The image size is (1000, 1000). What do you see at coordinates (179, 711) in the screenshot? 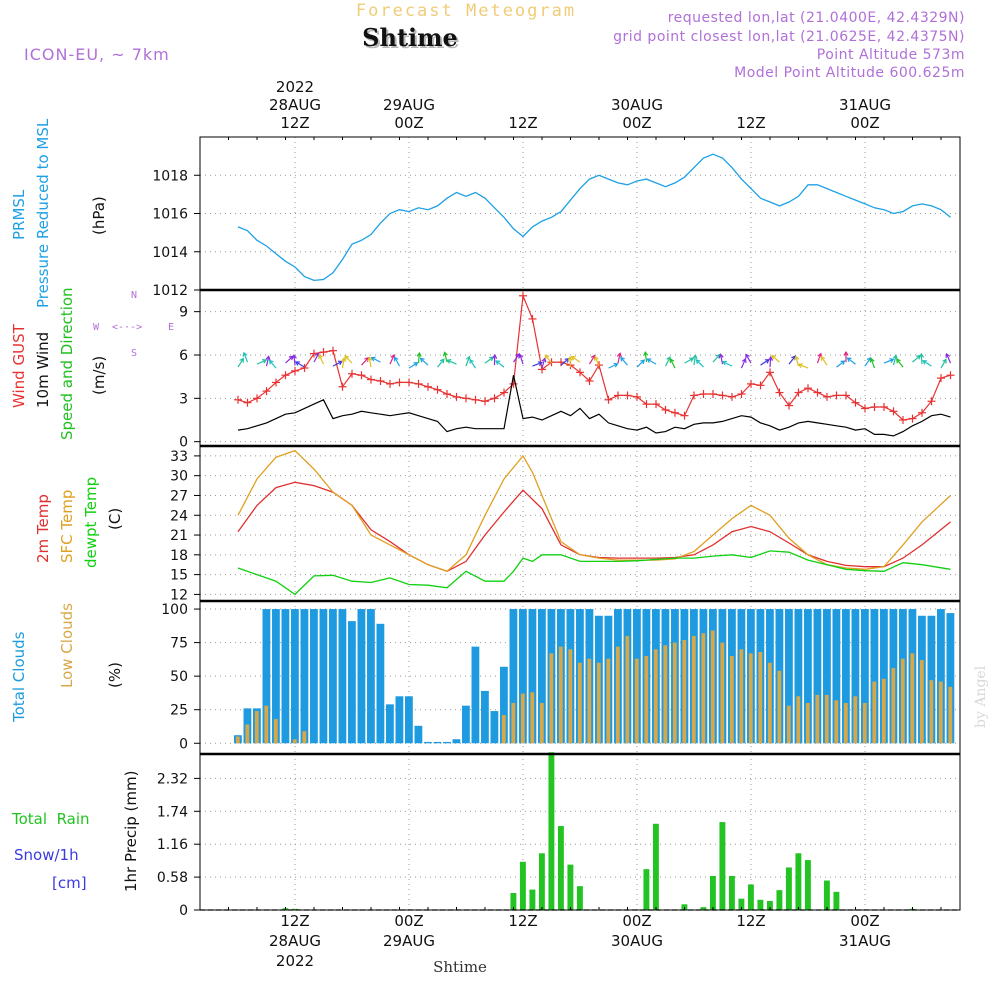
I see `ytick-label: 25` at bounding box center [179, 711].